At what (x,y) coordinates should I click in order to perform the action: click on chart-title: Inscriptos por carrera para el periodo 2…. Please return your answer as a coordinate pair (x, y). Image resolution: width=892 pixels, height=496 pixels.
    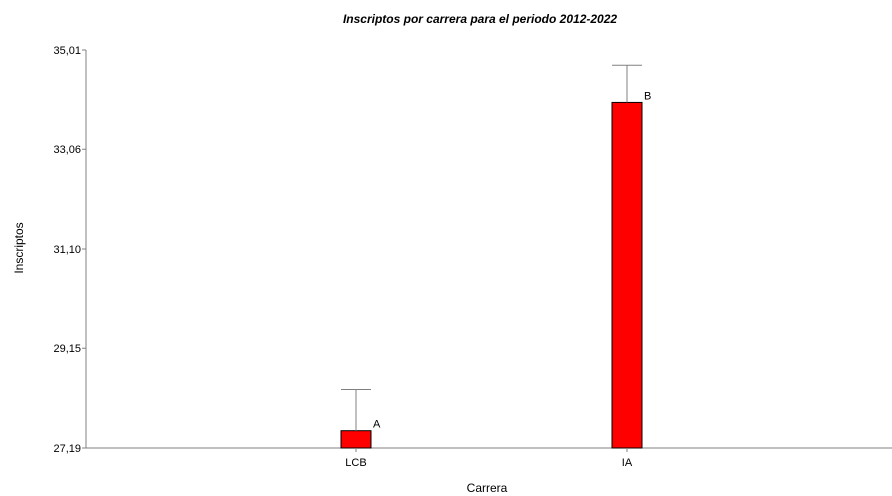
    Looking at the image, I should click on (480, 19).